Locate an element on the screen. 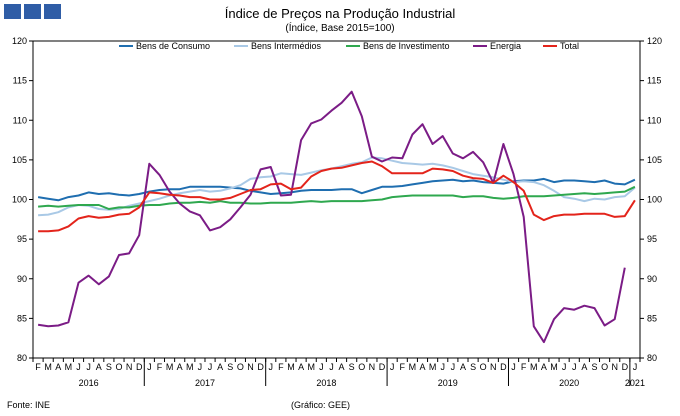  y-tick-label-right: 90 is located at coordinates (652, 279).